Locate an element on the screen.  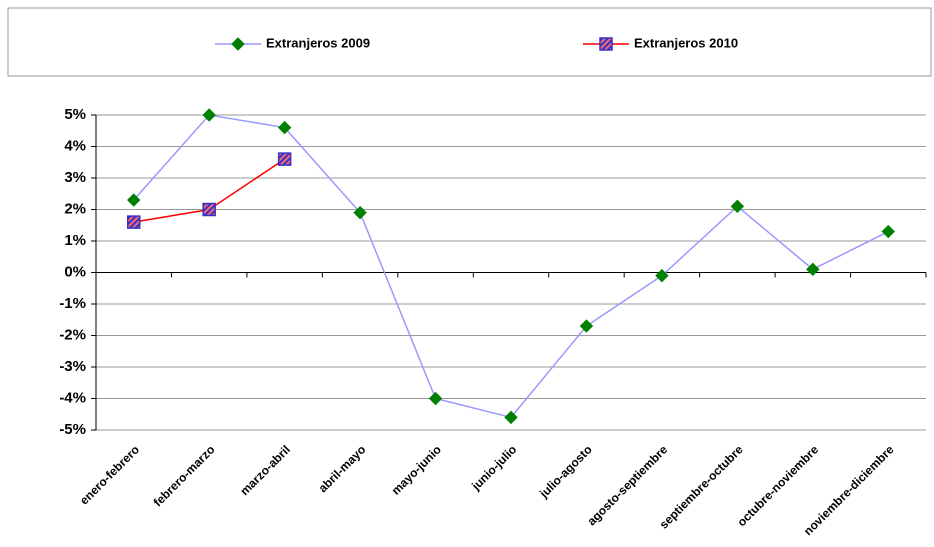
y-tick-label: -3% is located at coordinates (72, 366).